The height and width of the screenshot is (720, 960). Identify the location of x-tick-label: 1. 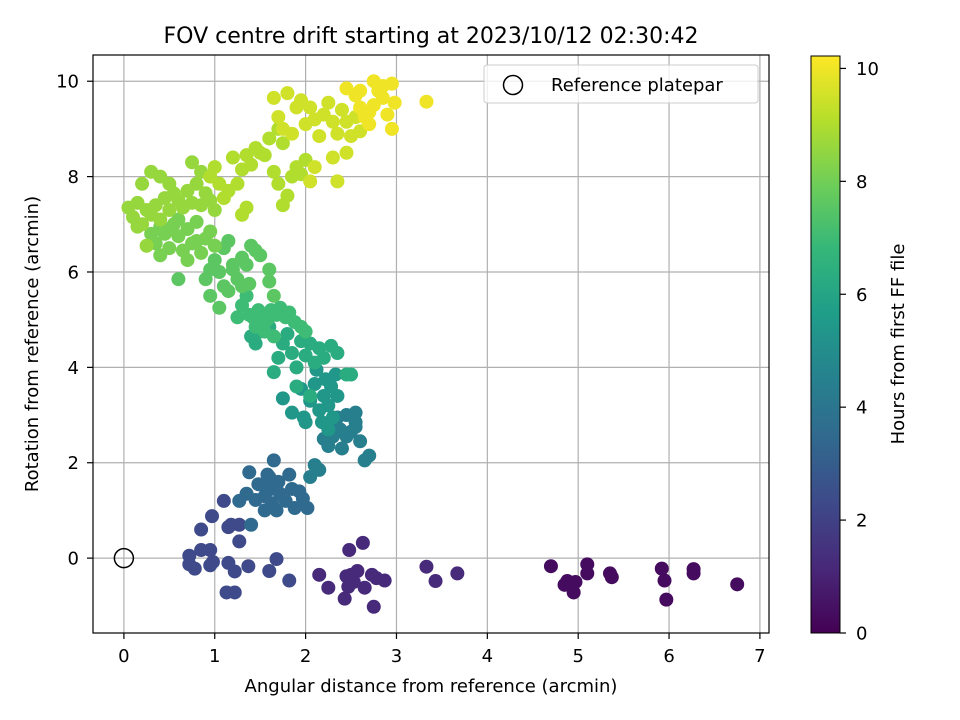
(214, 656).